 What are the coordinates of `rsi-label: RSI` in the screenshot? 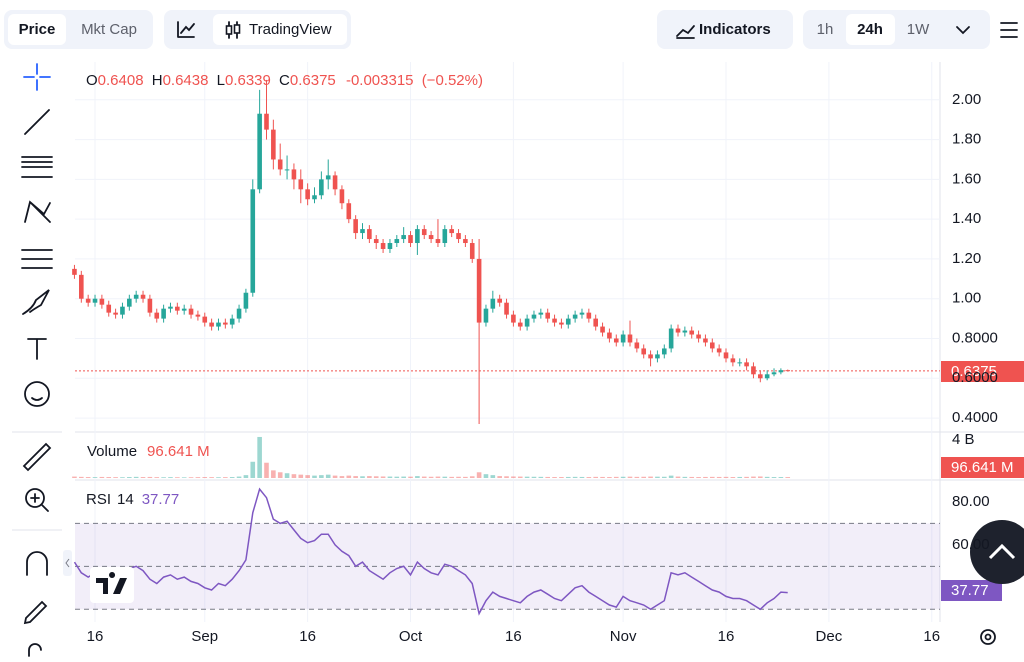 It's located at (98, 499).